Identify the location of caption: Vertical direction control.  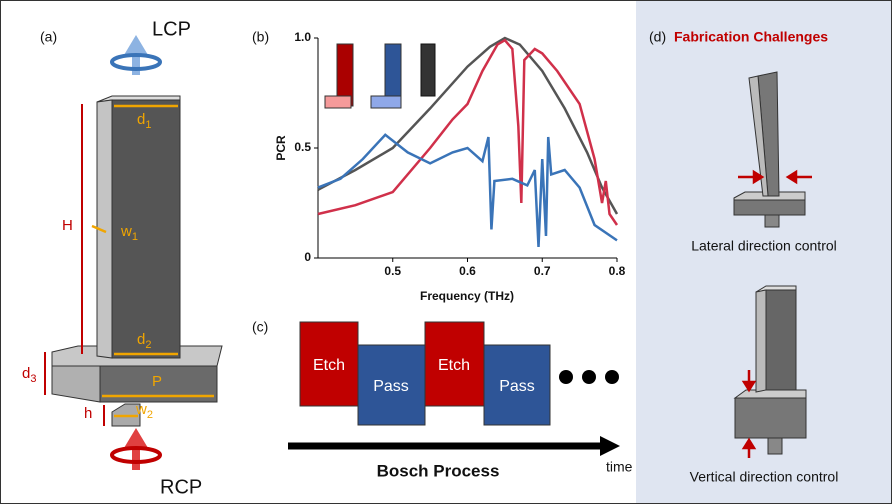
(764, 477).